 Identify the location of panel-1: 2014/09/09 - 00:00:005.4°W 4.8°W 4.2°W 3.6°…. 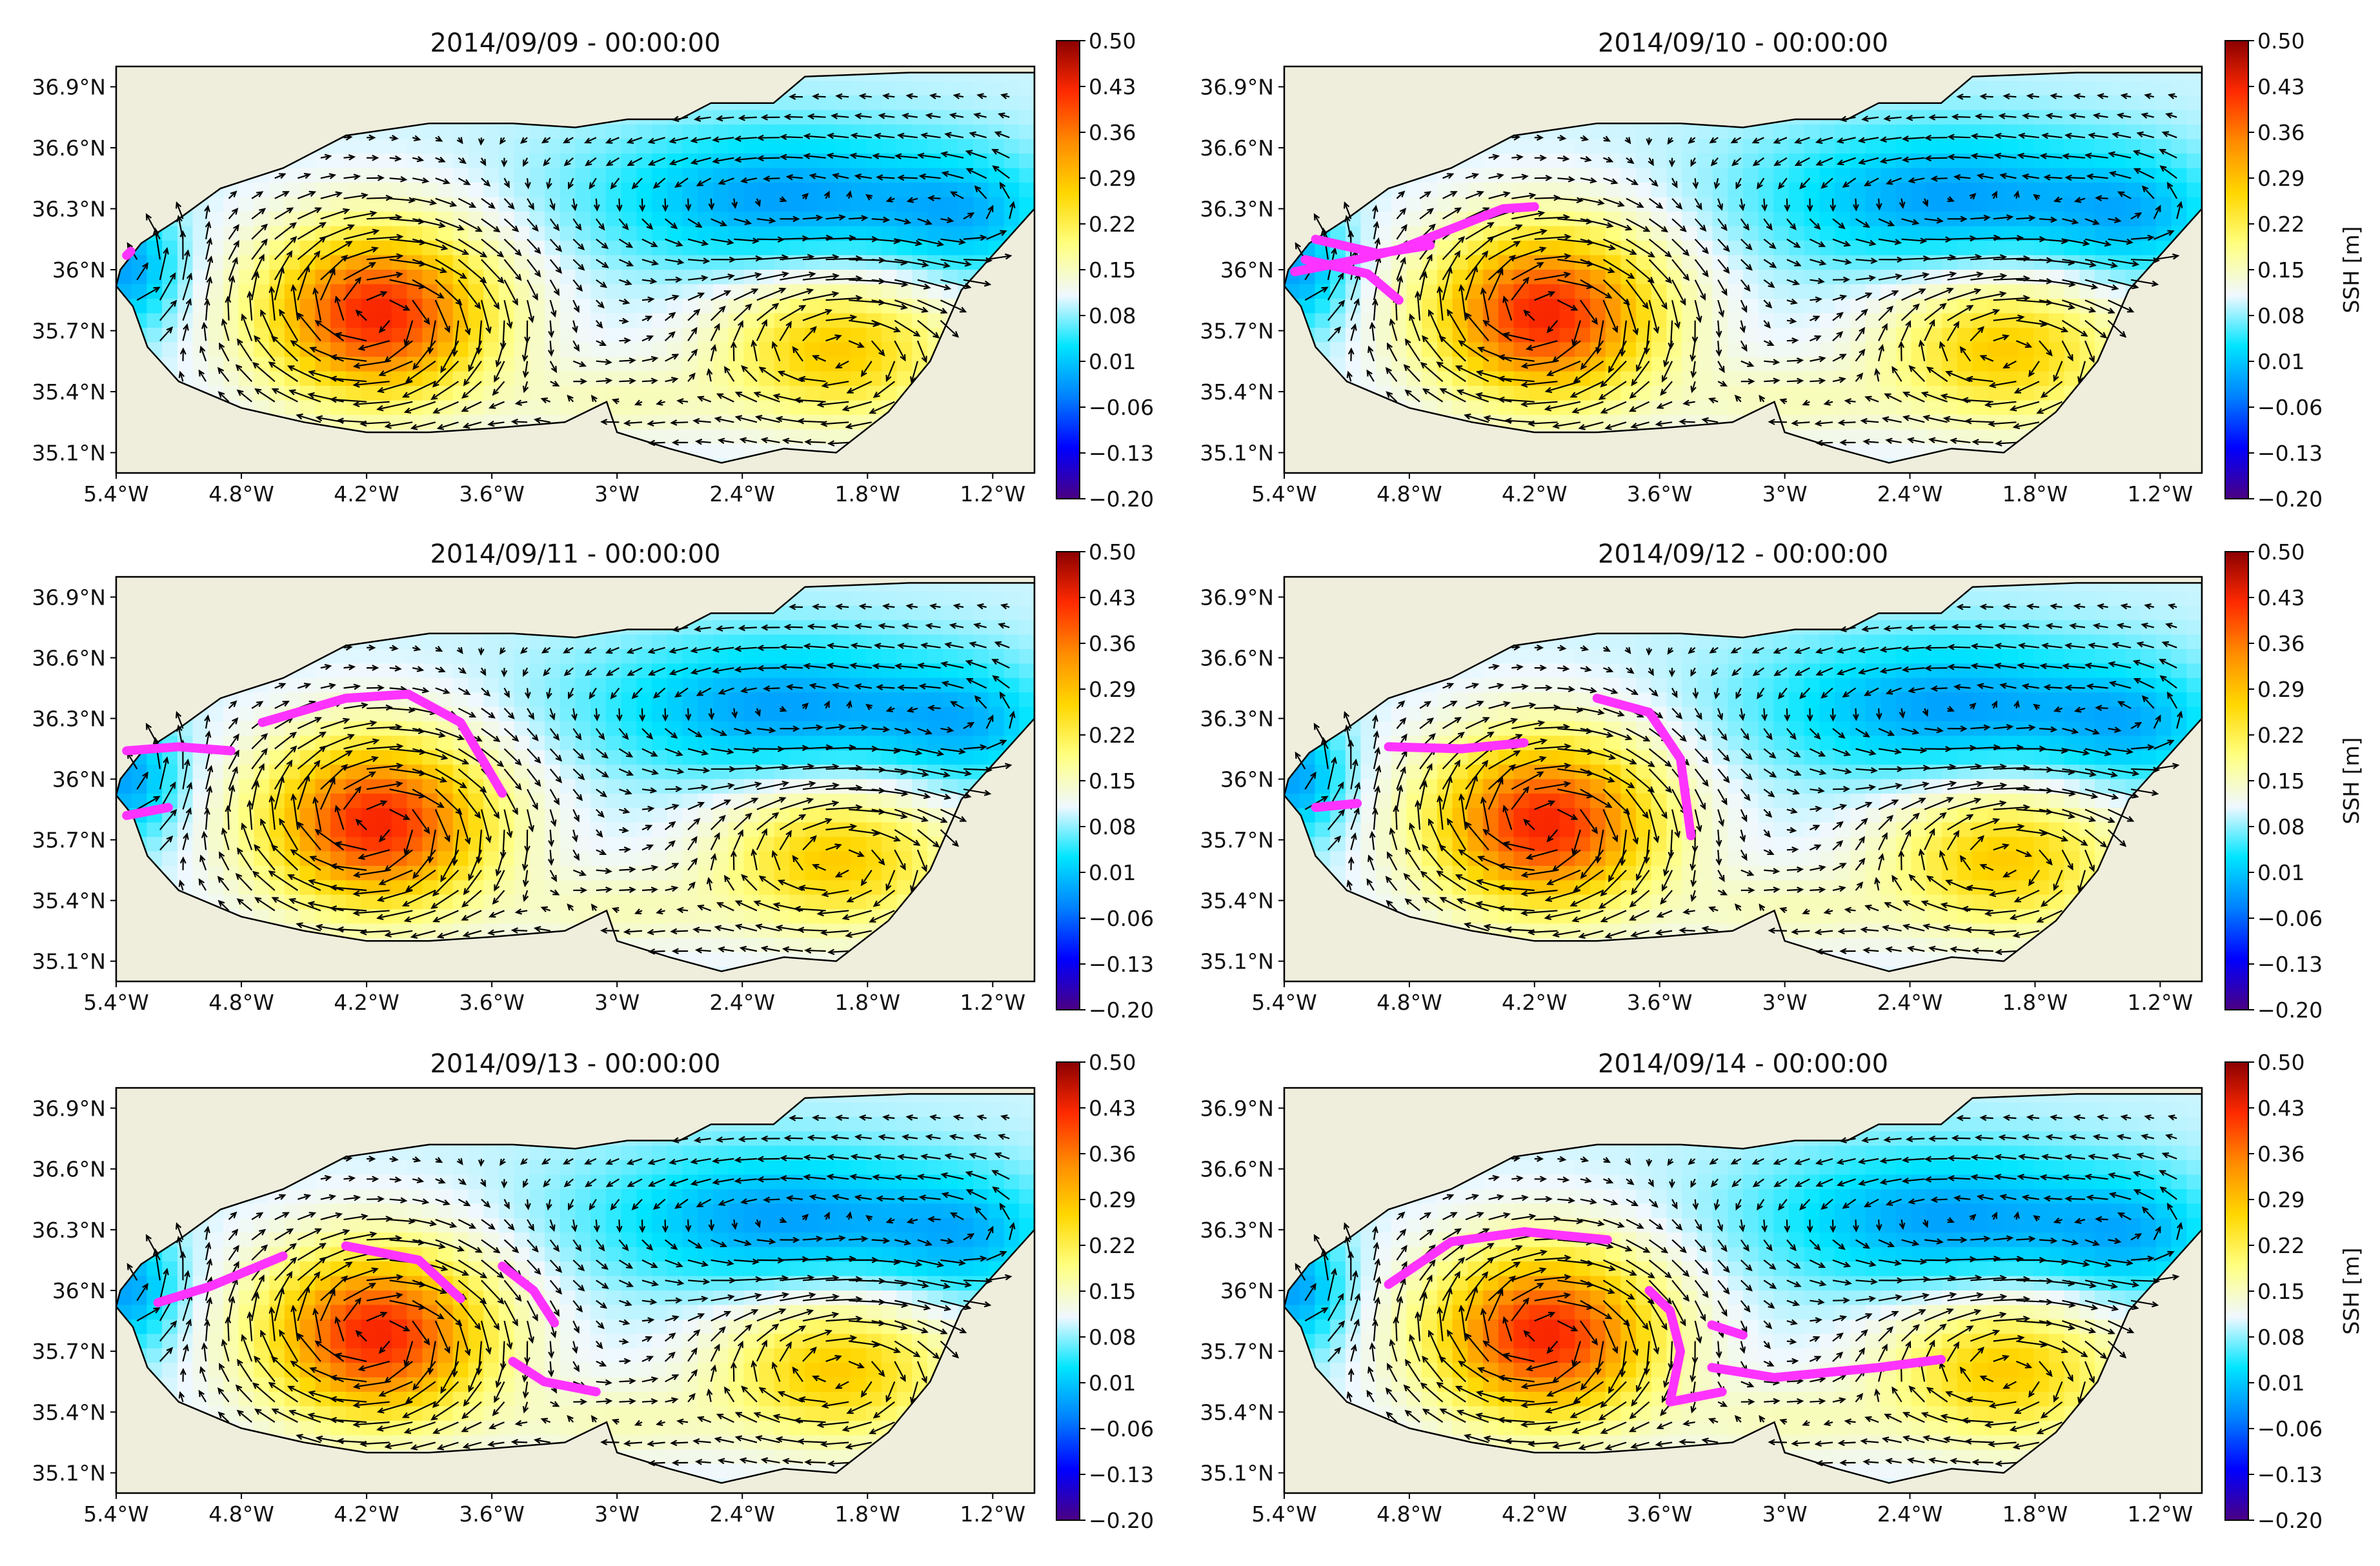
(593, 270).